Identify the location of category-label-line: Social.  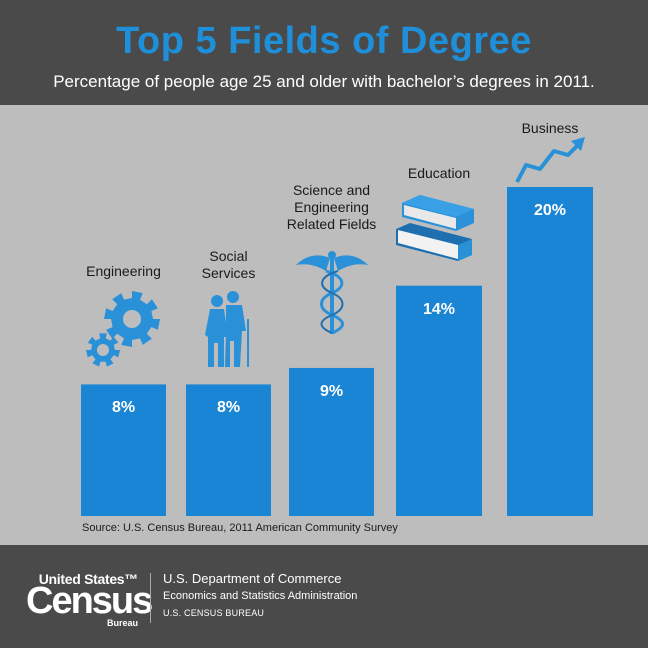
(228, 256).